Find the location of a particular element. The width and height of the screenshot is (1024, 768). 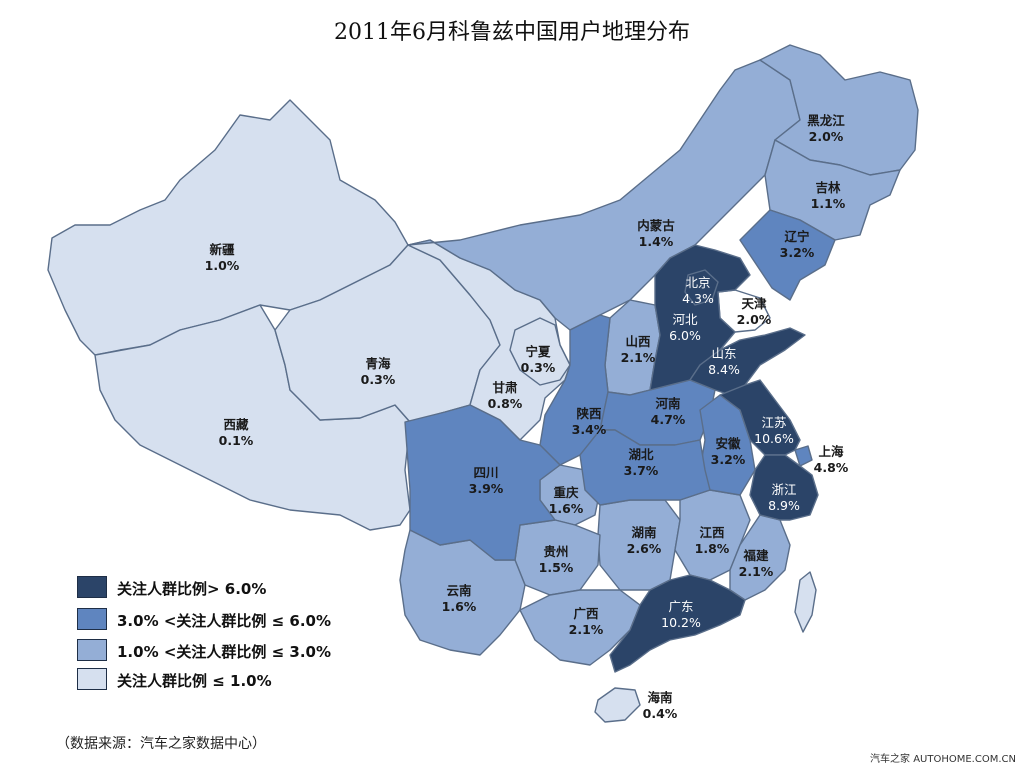

label-yunnan: 云南 1.6% is located at coordinates (459, 598).